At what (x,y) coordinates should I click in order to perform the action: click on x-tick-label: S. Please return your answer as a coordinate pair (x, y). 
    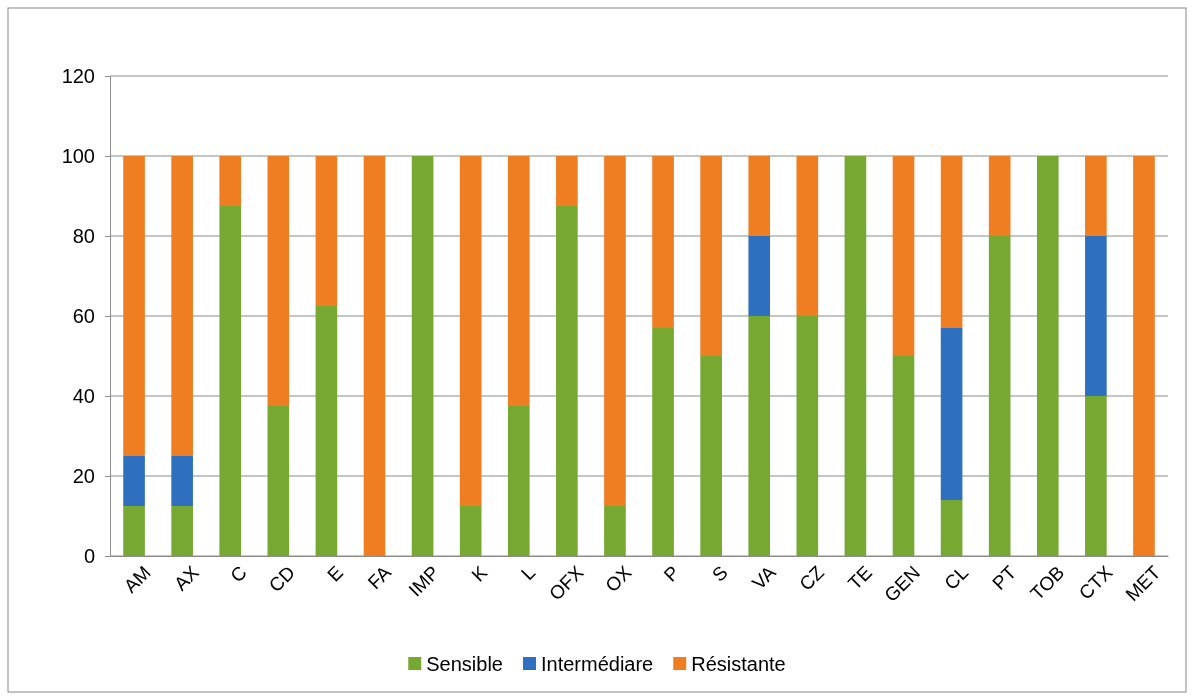
    Looking at the image, I should click on (719, 573).